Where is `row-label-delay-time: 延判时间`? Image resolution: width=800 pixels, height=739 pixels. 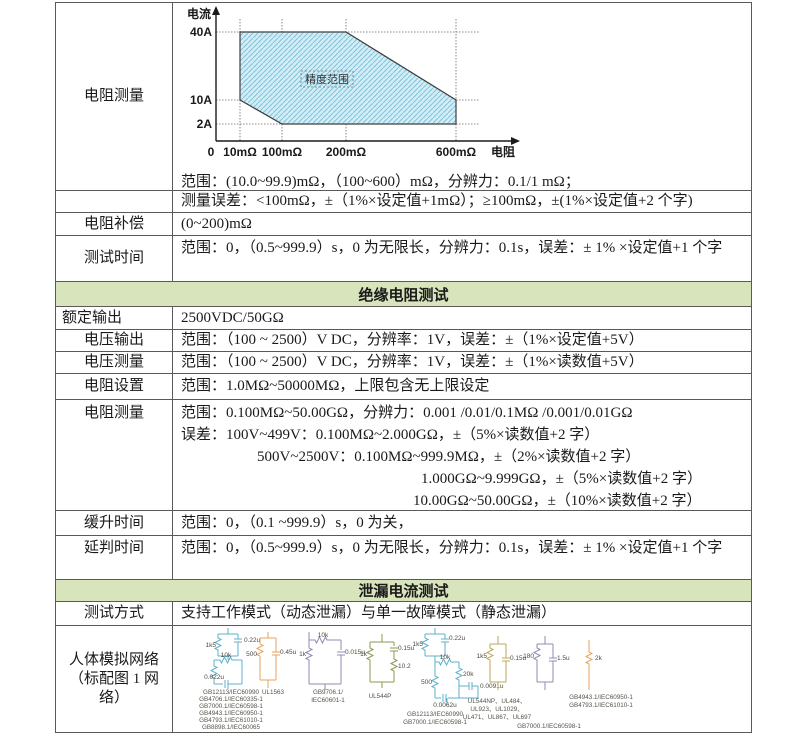
row-label-delay-time: 延判时间 is located at coordinates (114, 557).